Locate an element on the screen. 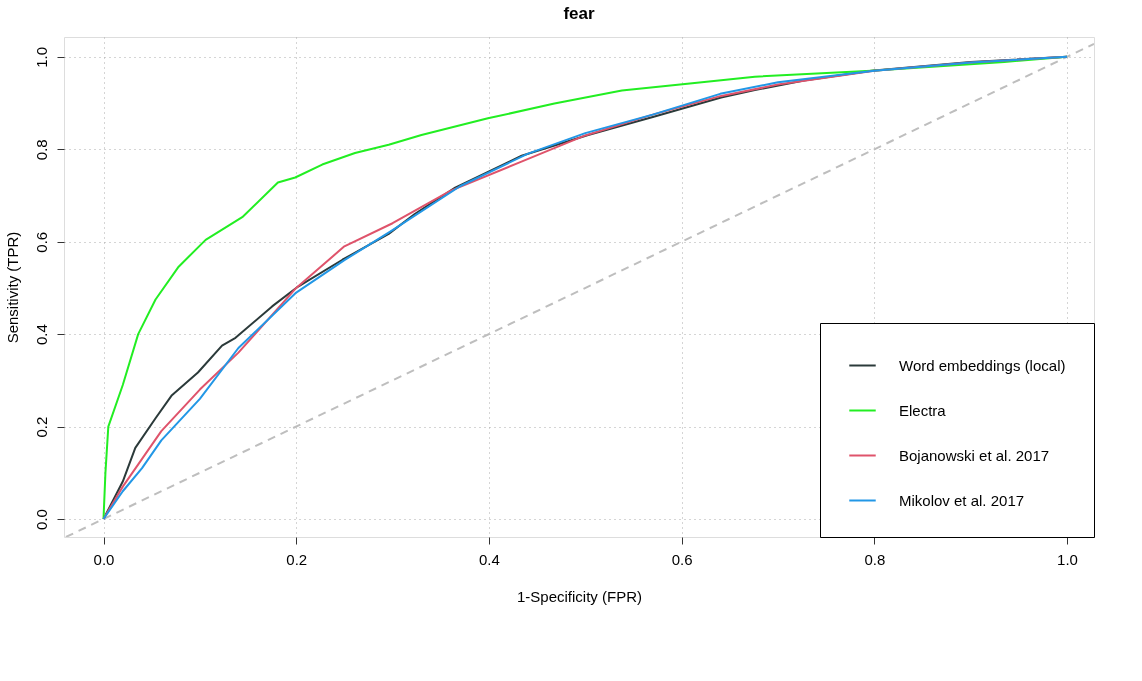  x-tick-label: 0.2 is located at coordinates (297, 559).